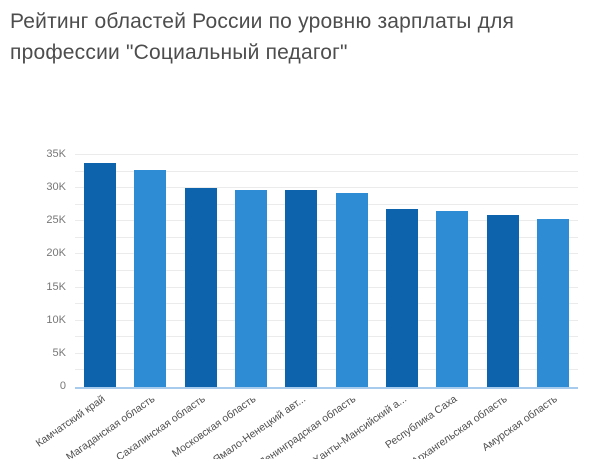 Image resolution: width=602 pixels, height=459 pixels. What do you see at coordinates (33, 270) in the screenshot?
I see `y-axis-labels: 0 5K 10K 15K 20K 25K 30K 35K` at bounding box center [33, 270].